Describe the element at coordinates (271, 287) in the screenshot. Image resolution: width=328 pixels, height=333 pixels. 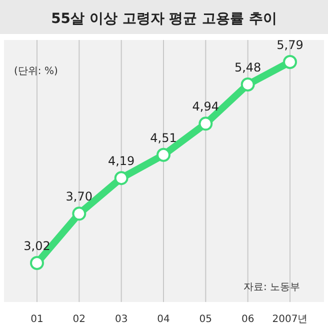
I see `text: 자료: 노동부` at that location.